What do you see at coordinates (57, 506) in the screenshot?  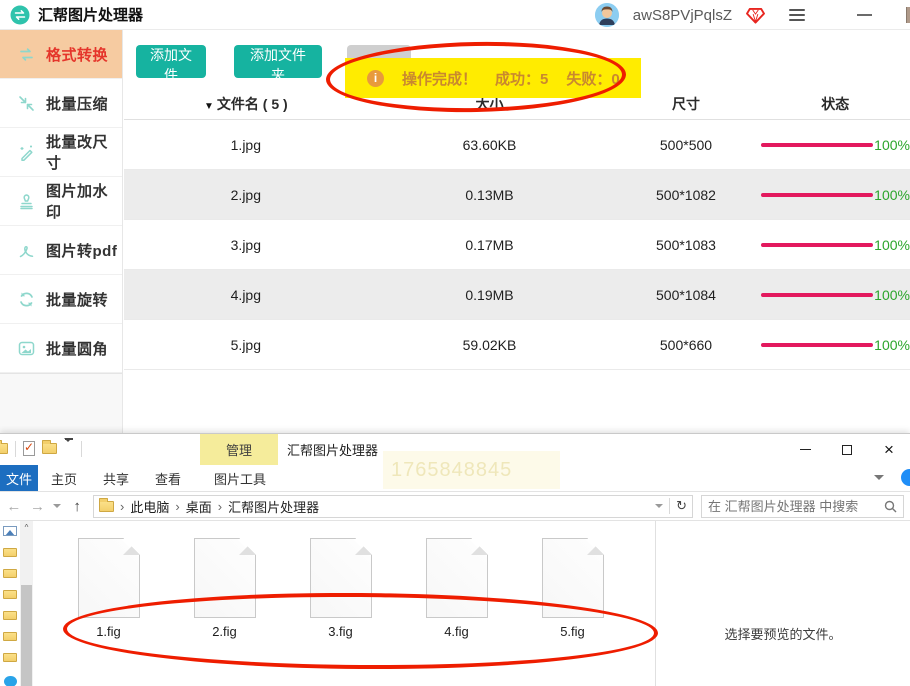 I see `recent-locations-icon` at bounding box center [57, 506].